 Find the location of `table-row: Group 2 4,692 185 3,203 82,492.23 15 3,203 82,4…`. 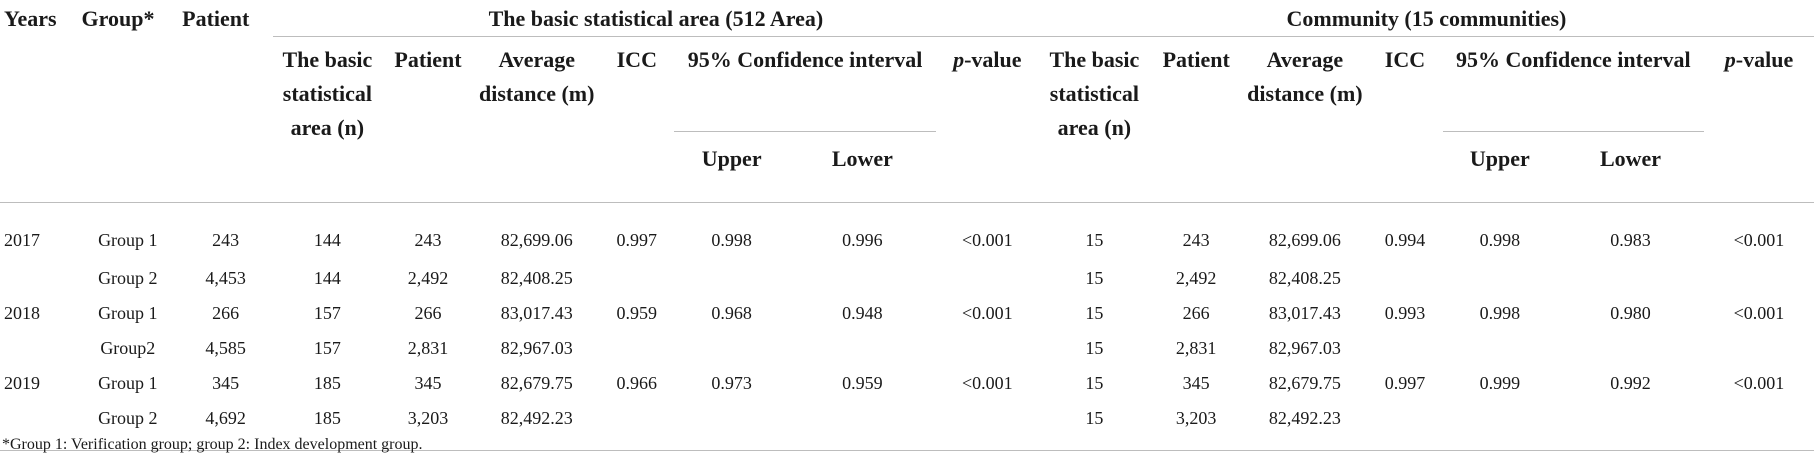

table-row: Group 2 4,692 185 3,203 82,492.23 15 3,203 82,4… is located at coordinates (907, 426).